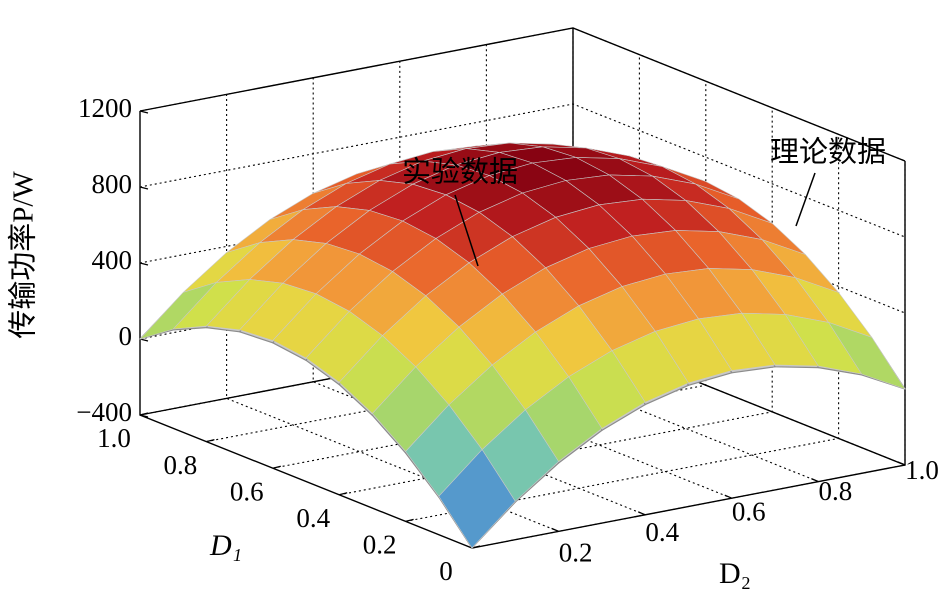  Describe the element at coordinates (576, 553) in the screenshot. I see `d2-tick-label: 0.2` at that location.